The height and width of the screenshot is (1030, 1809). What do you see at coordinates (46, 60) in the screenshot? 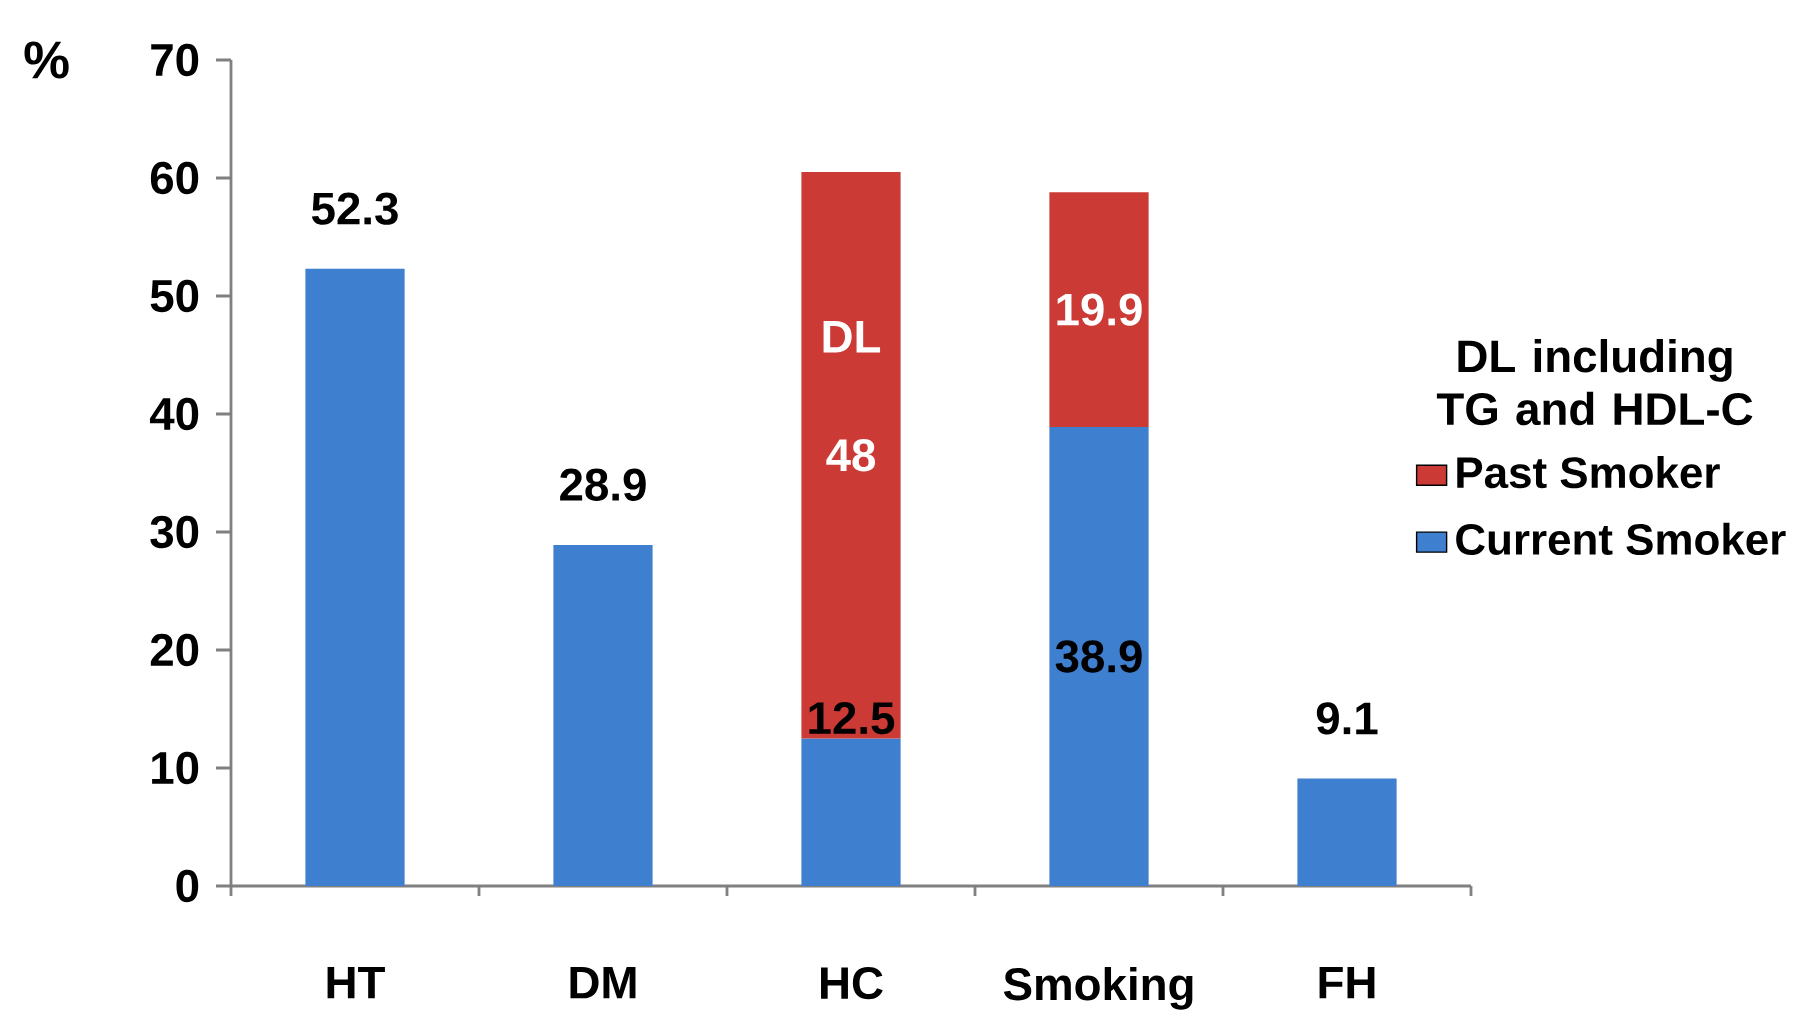
I see `y-axis-title: %` at bounding box center [46, 60].